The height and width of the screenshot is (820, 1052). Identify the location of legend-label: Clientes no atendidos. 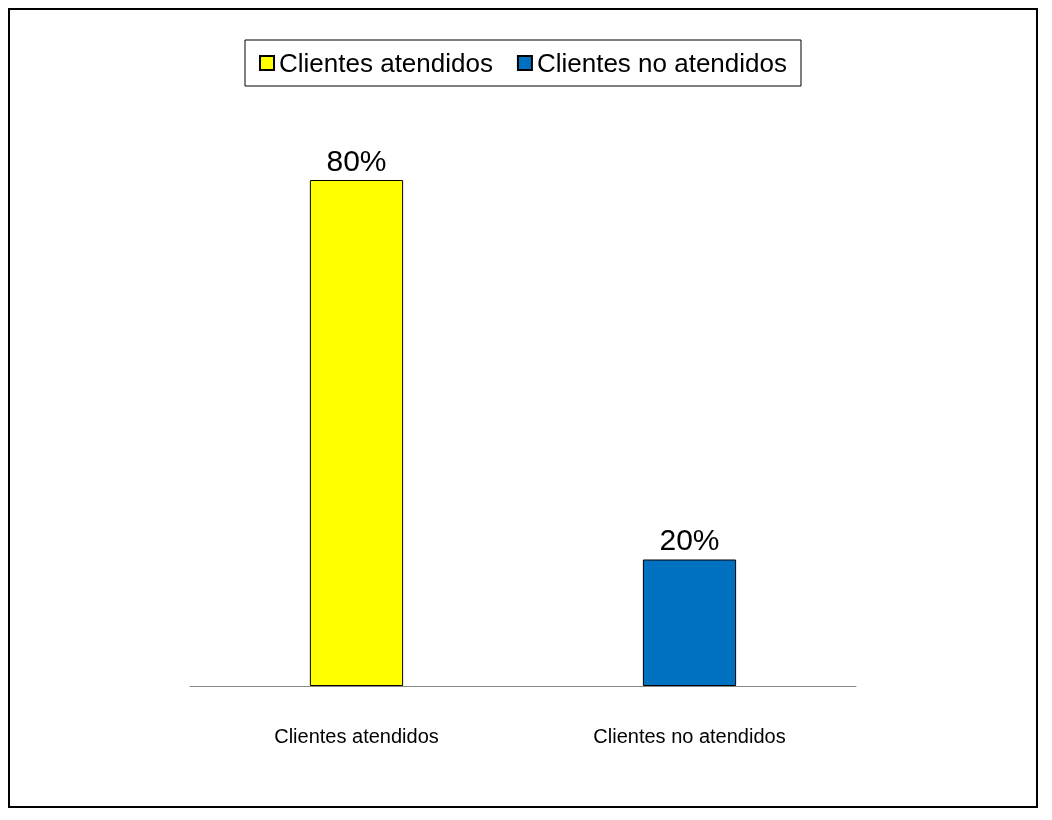
(661, 63).